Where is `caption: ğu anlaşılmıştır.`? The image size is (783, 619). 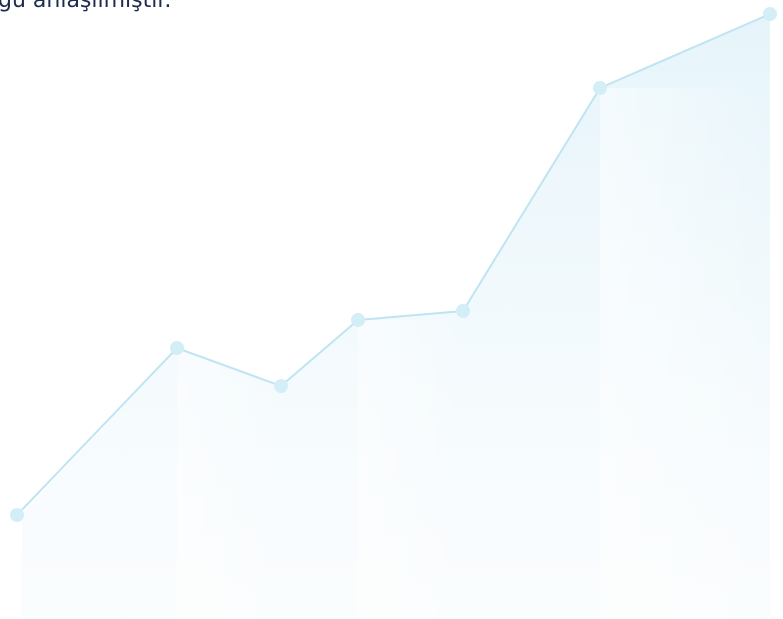
caption: ğu anlaşılmıştır. is located at coordinates (86, 6).